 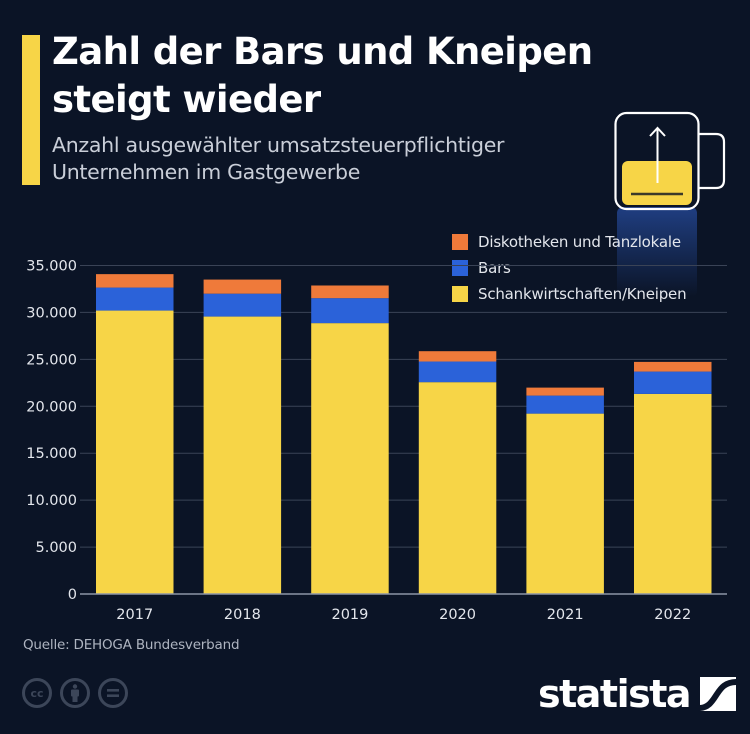 I want to click on bar-segment-schankwirtschaften-kneipen-2018, so click(x=242, y=455).